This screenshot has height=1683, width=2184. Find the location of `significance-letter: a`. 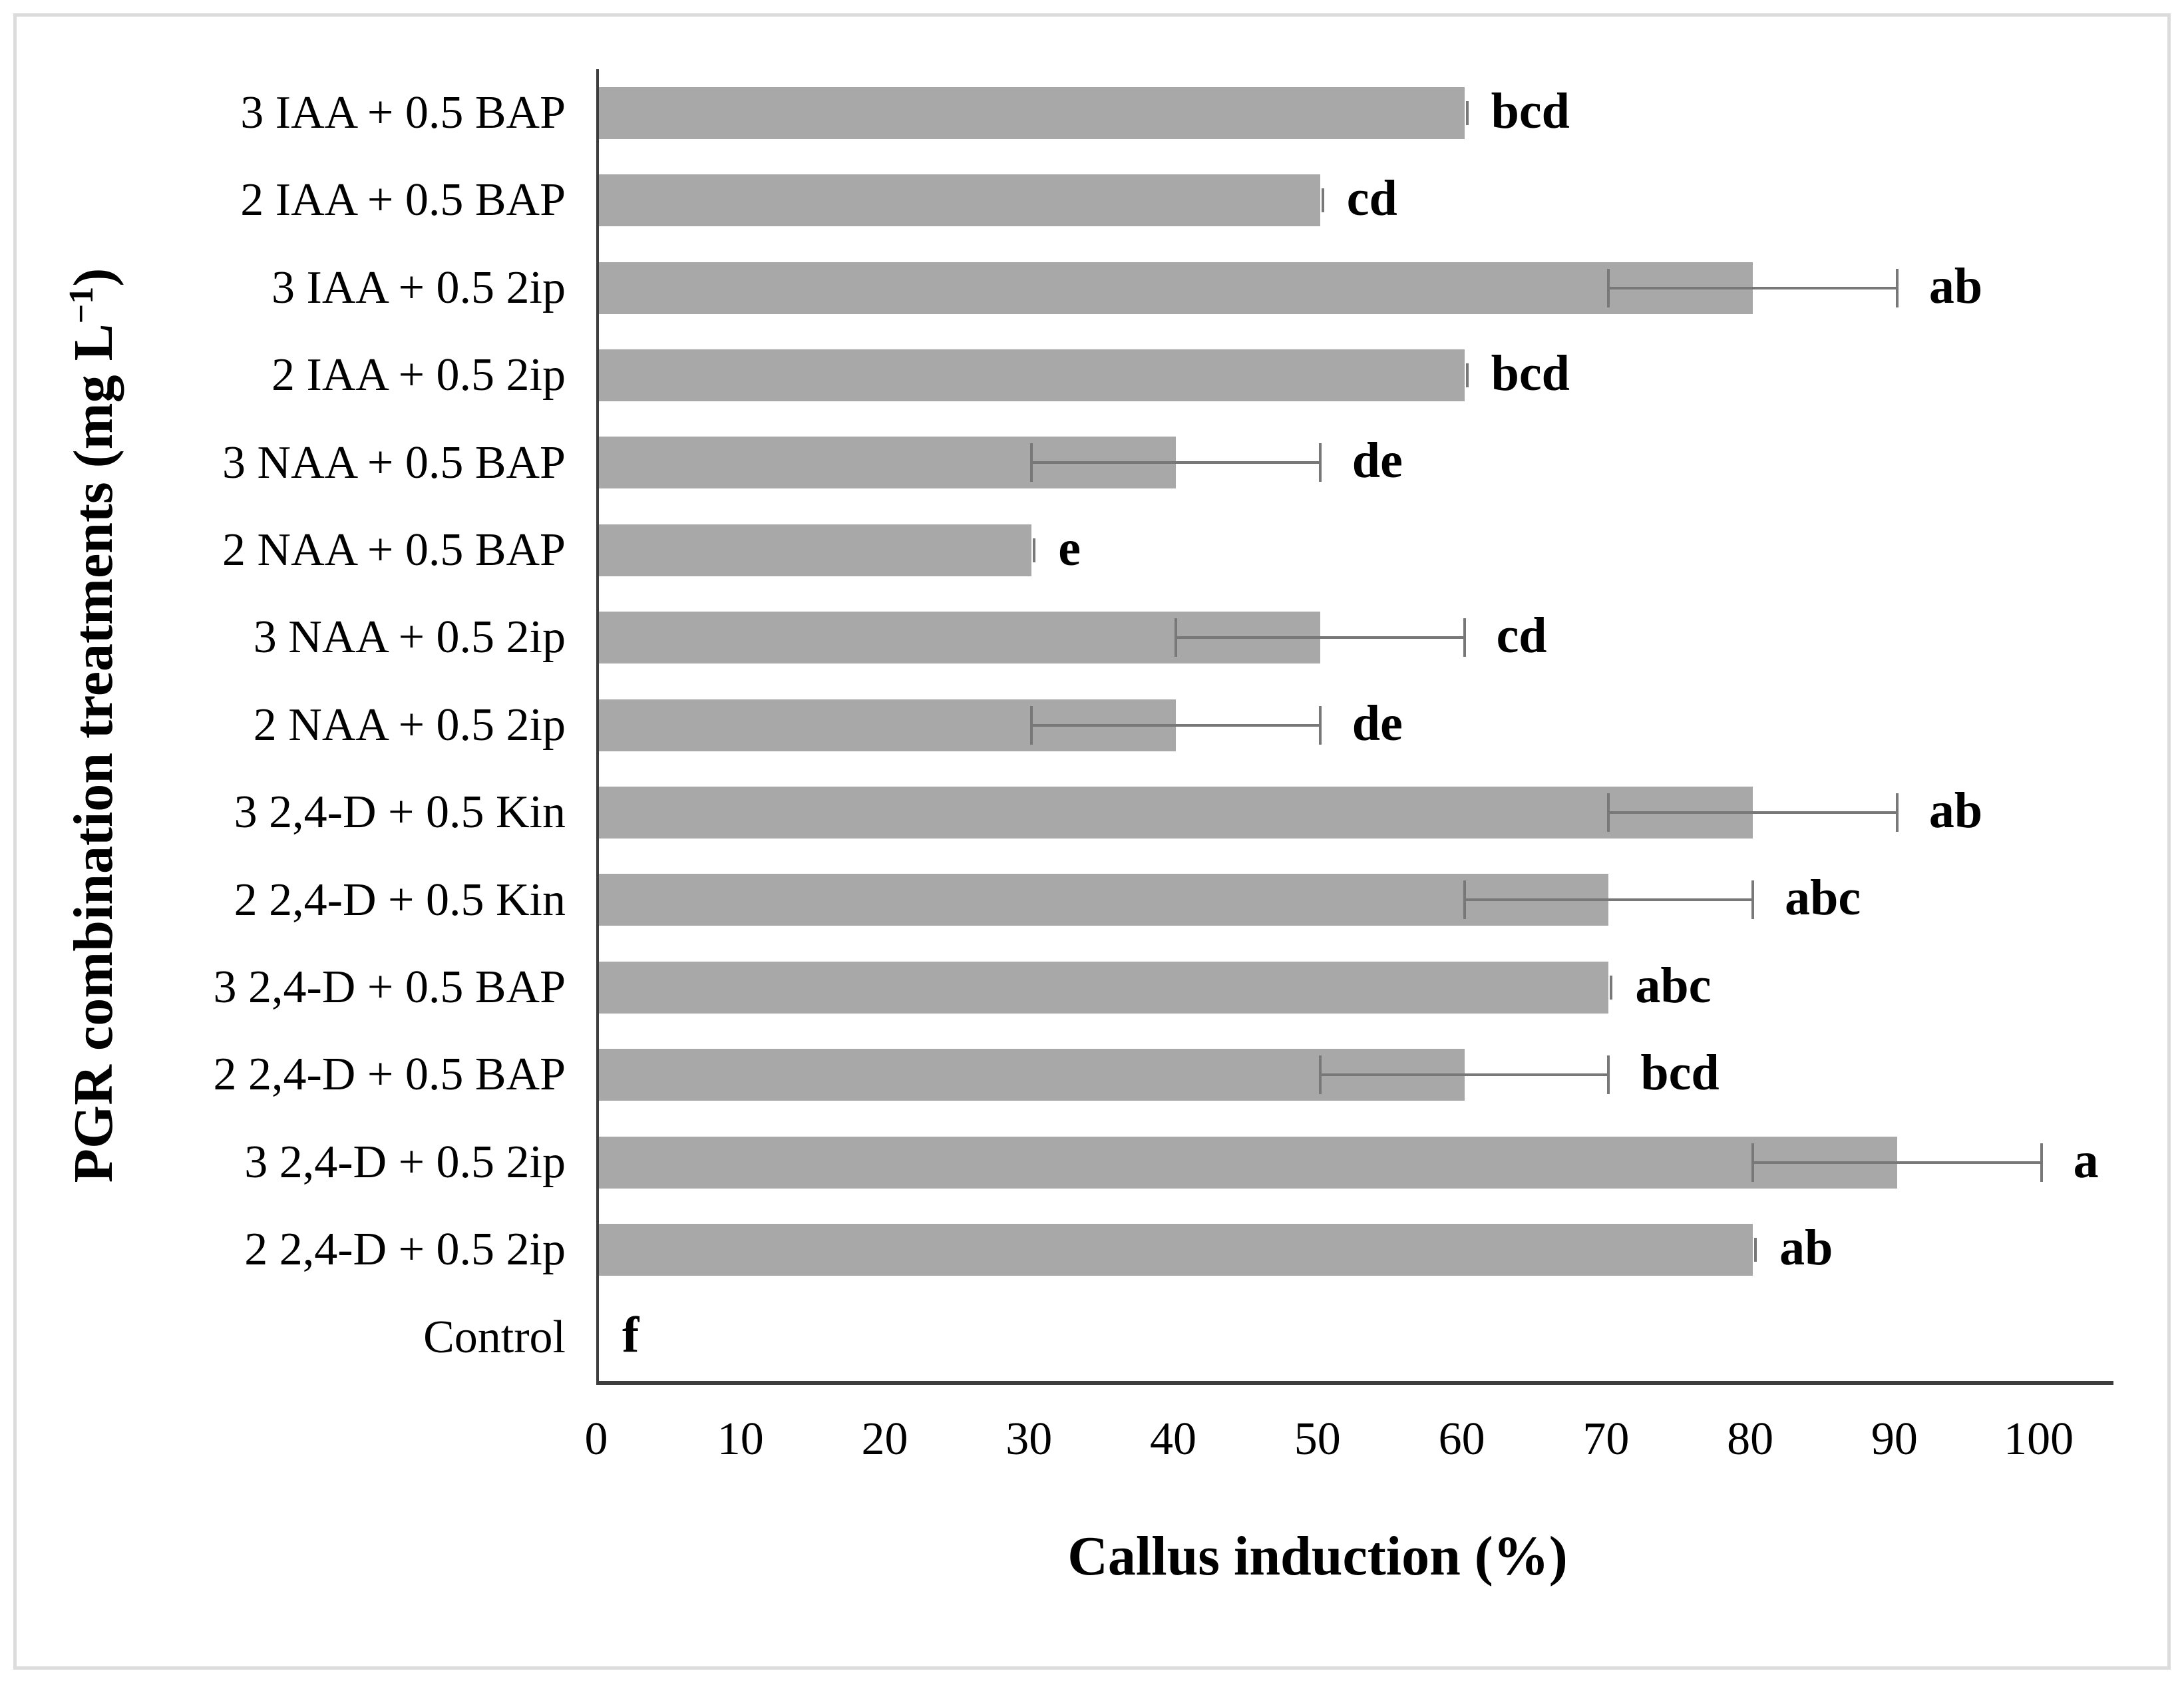

significance-letter: a is located at coordinates (2086, 1160).